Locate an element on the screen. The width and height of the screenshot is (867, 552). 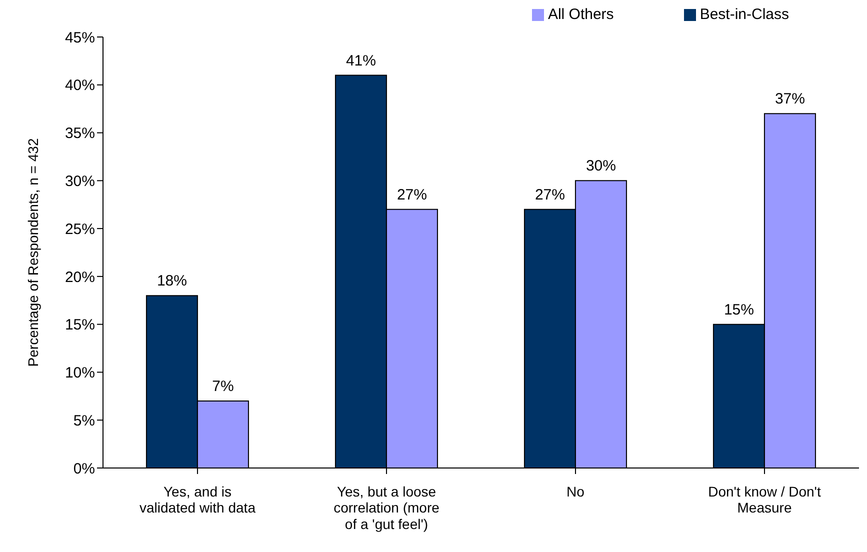
x-tick-label: Yes, but a loose correlation (more of a 'gut feel') is located at coordinates (387, 508).